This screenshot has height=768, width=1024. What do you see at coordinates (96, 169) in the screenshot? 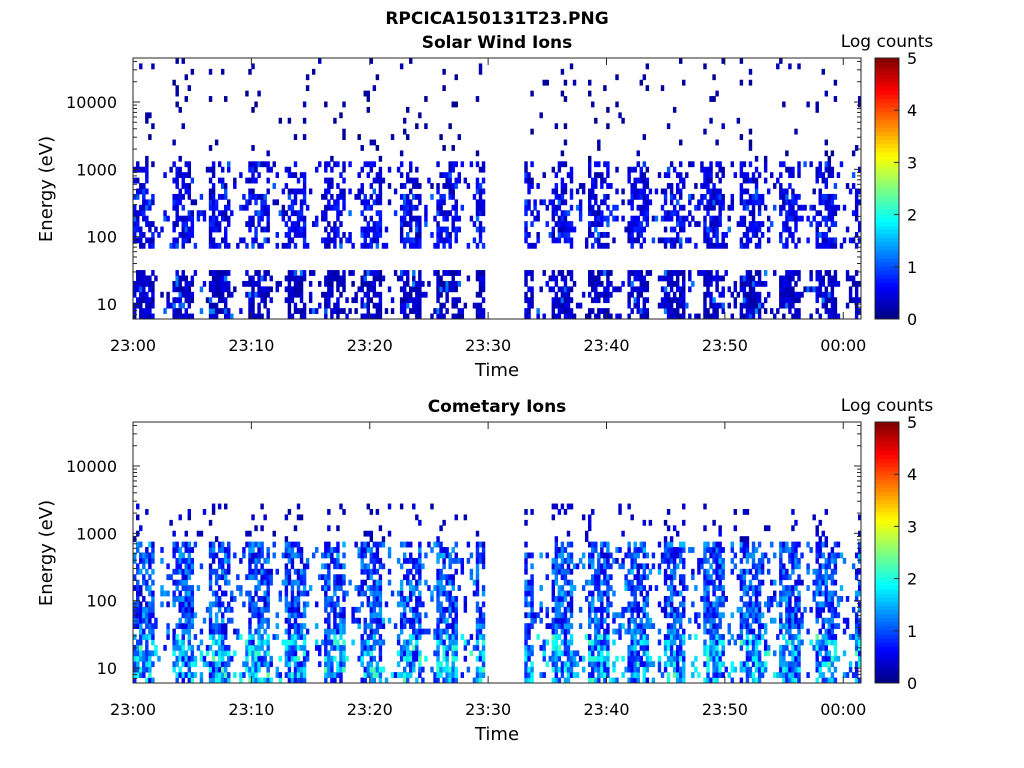
I see `y-tick-label: 1000` at bounding box center [96, 169].